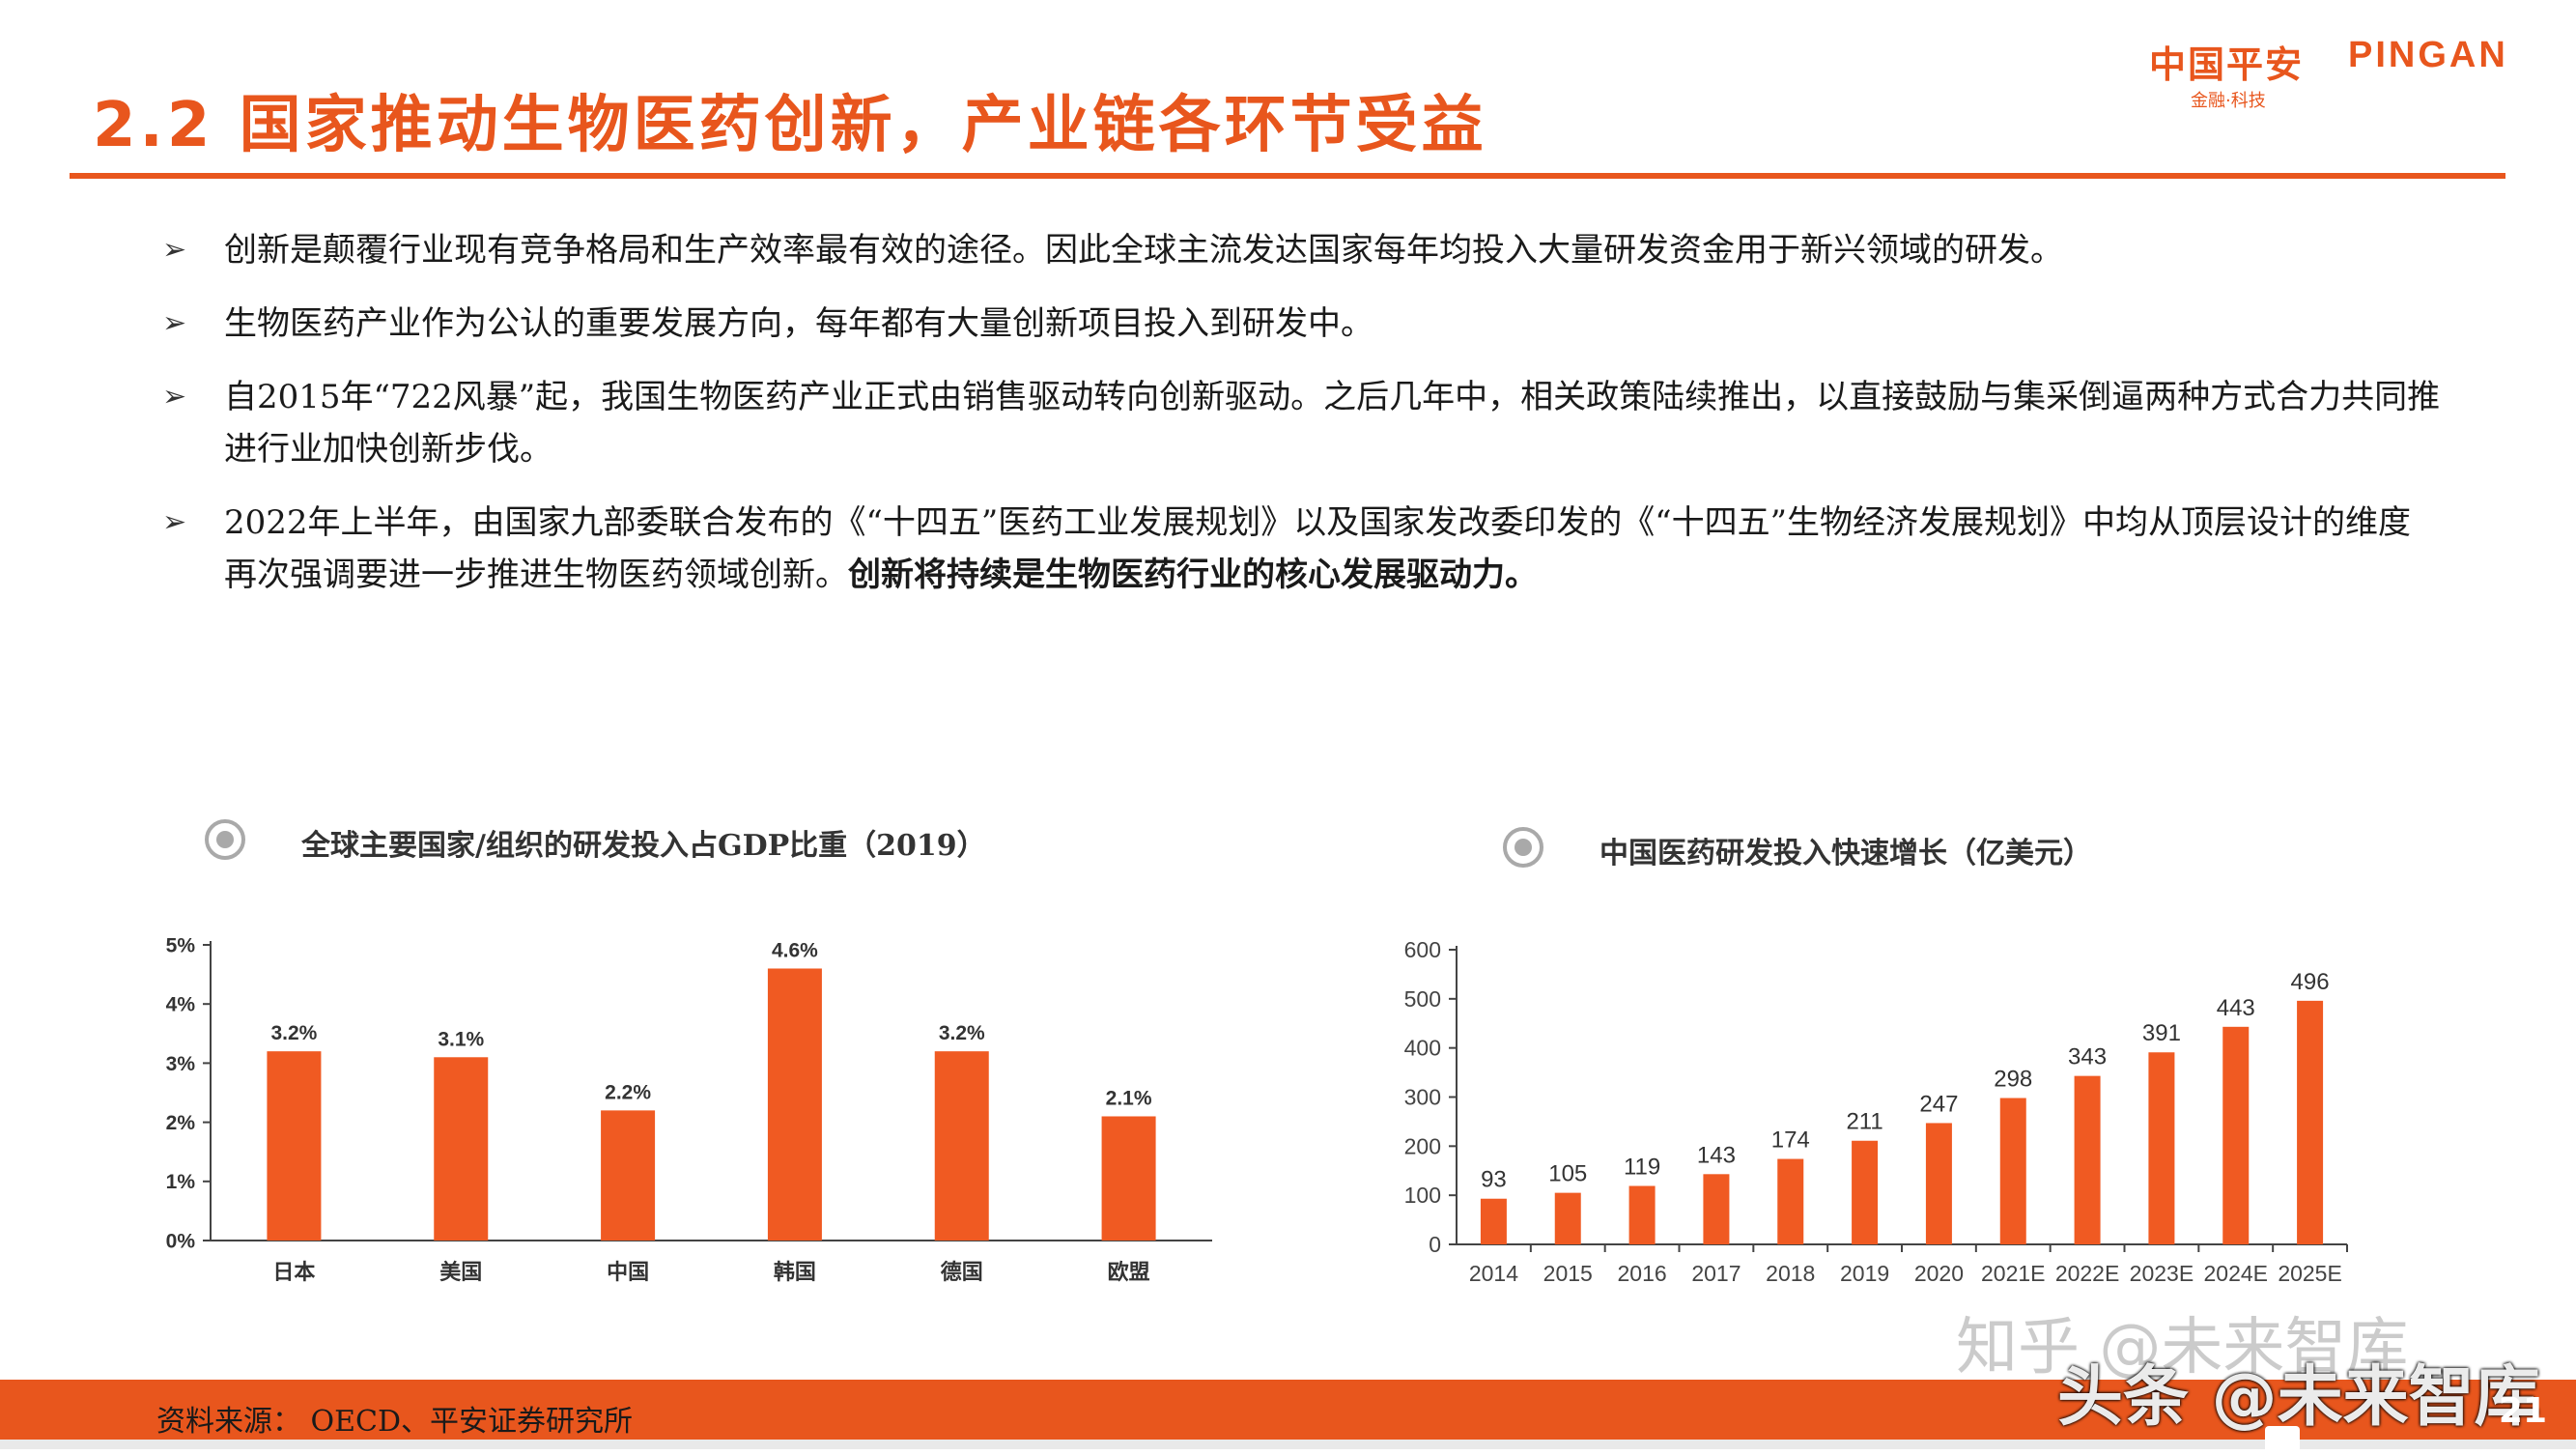 The image size is (2576, 1455). Describe the element at coordinates (1287, 176) in the screenshot. I see `title-divider` at that location.